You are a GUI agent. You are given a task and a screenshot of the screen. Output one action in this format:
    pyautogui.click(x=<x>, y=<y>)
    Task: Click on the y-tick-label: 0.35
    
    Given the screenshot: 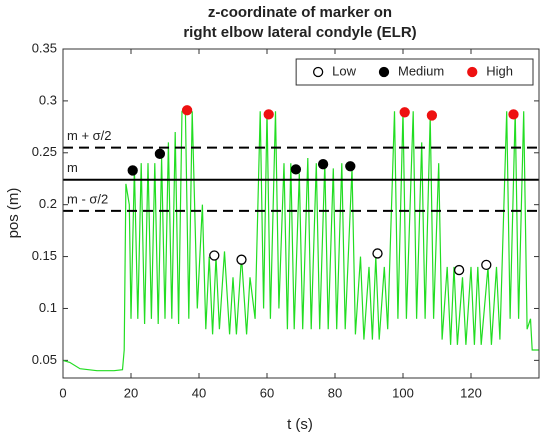 What is the action you would take?
    pyautogui.click(x=44, y=47)
    